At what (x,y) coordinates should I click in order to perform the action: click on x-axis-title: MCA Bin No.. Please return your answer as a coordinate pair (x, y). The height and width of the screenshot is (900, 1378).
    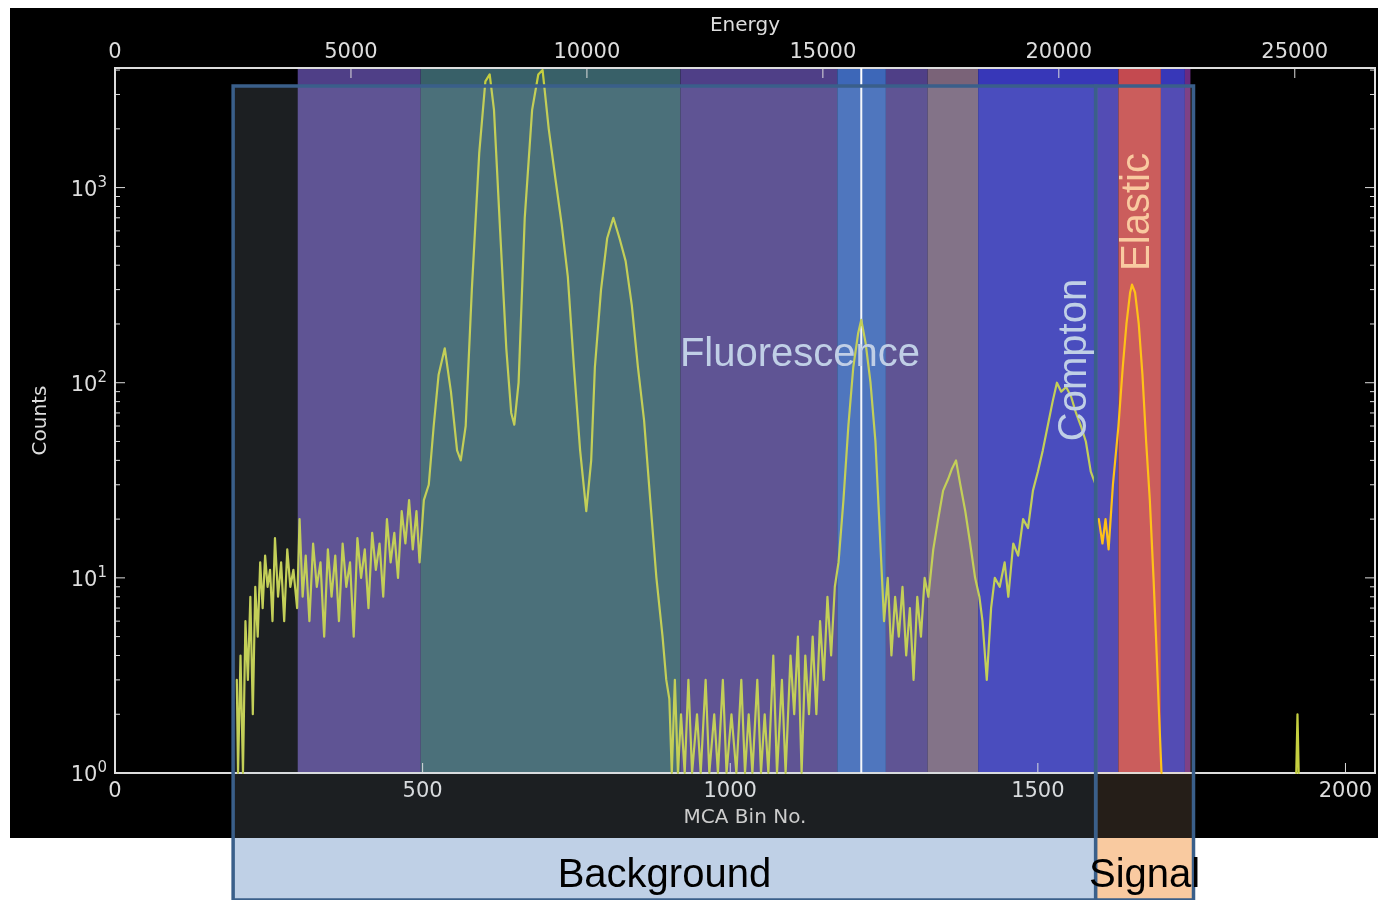
    Looking at the image, I should click on (745, 816).